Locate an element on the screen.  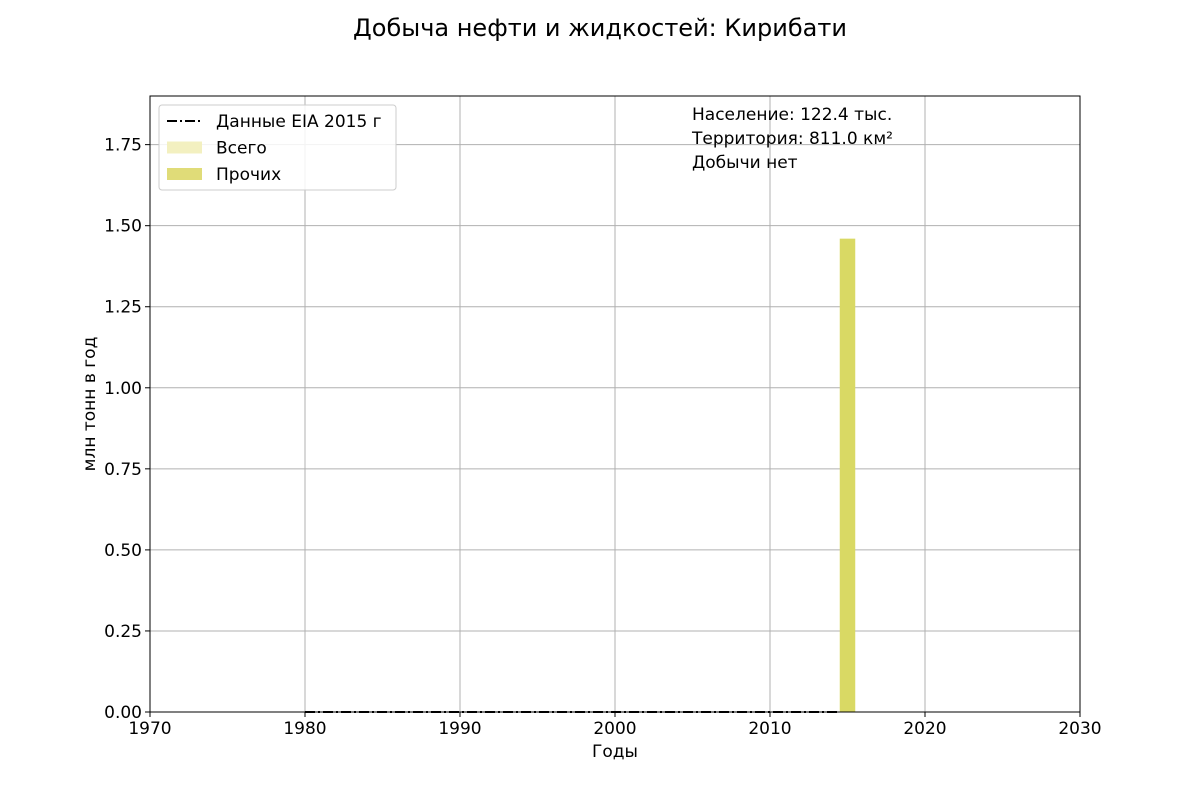
chart-title: Добыча нефти и жидкостей: Кирибати is located at coordinates (600, 28).